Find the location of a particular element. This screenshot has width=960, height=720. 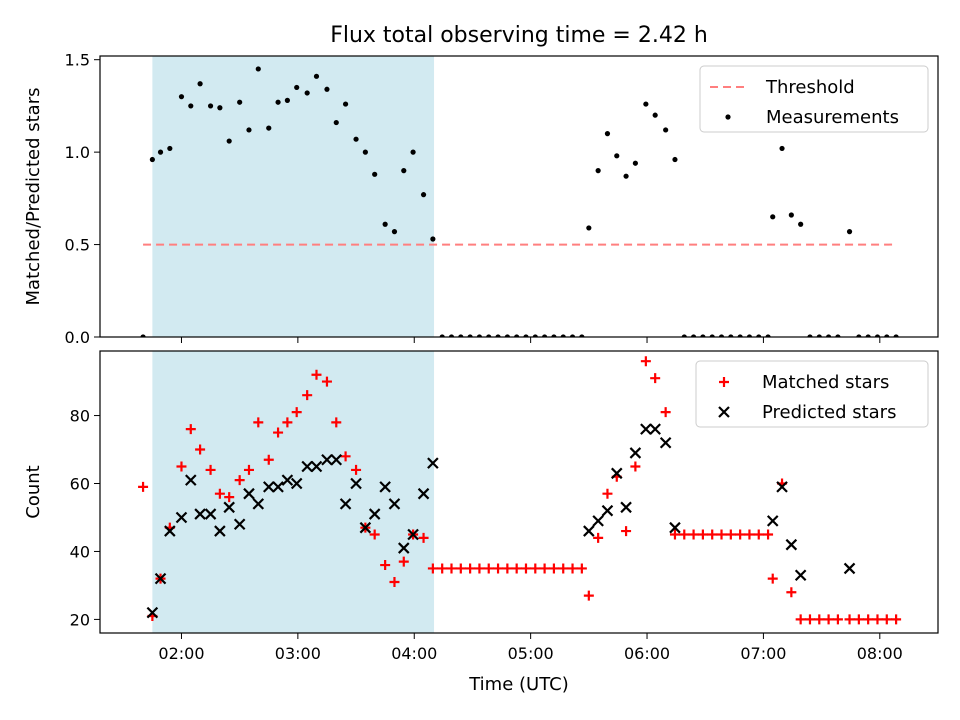

legend-predicted-swatch is located at coordinates (724, 412).